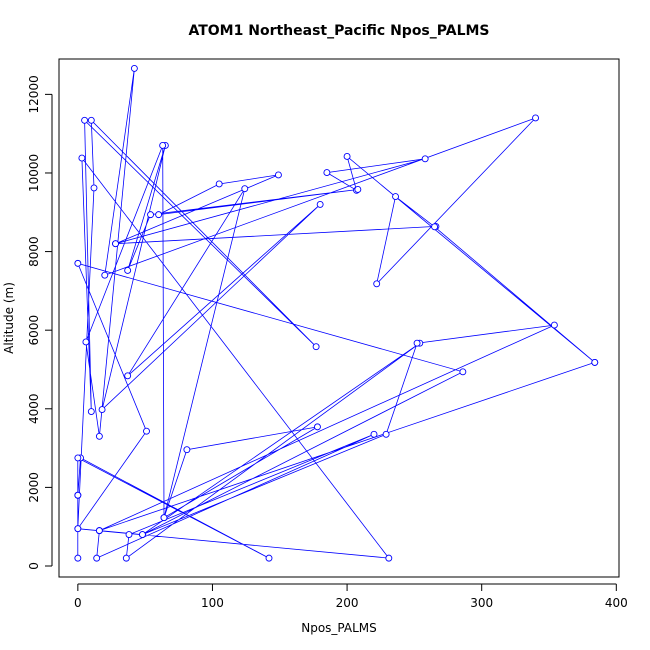 The image size is (650, 650). I want to click on y-axis: 0 2000 4000 6000 8000 10000 12000, so click(40, 322).